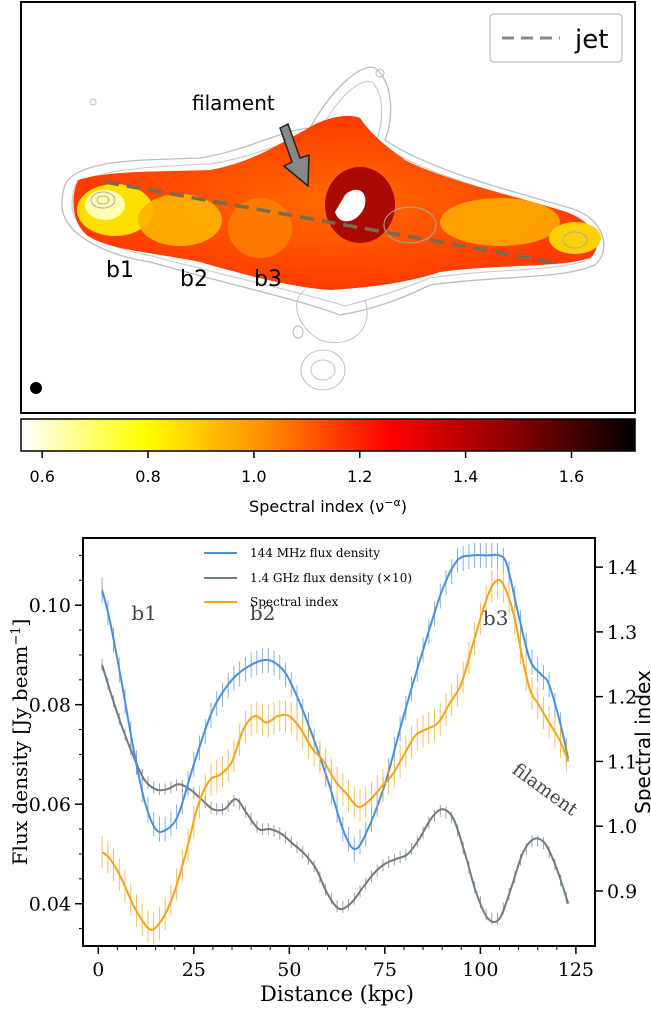 The image size is (651, 1013). Describe the element at coordinates (328, 222) in the screenshot. I see `jet-line` at that location.